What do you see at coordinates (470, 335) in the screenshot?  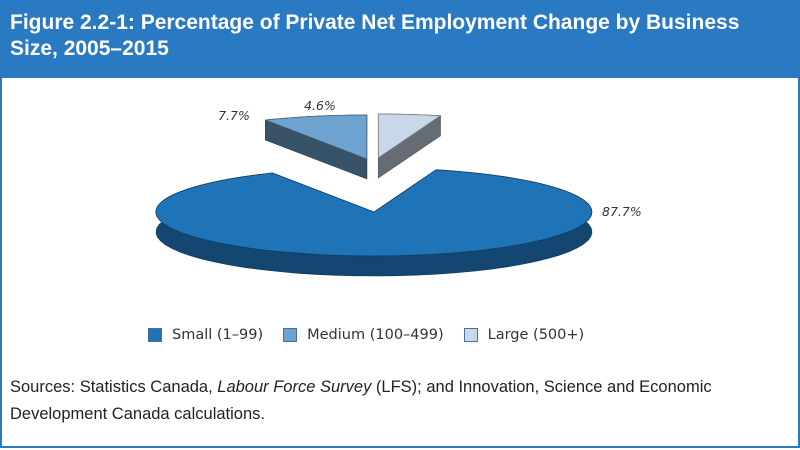 I see `legend-swatch-large` at bounding box center [470, 335].